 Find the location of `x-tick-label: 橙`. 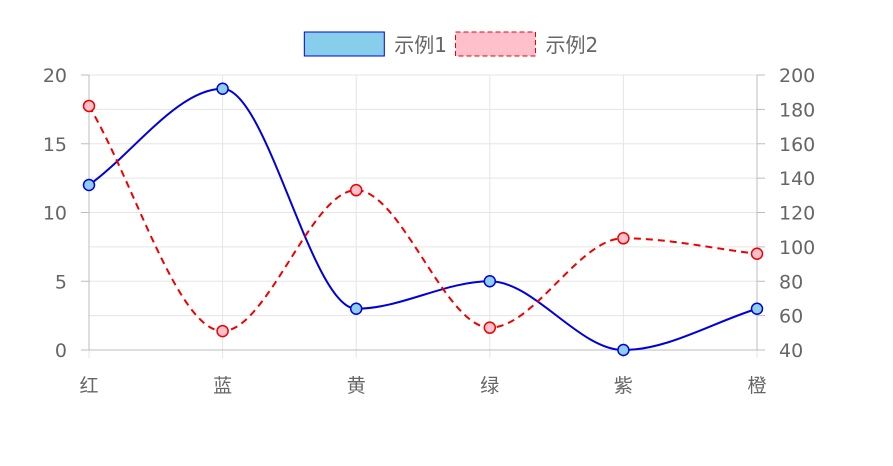

x-tick-label: 橙 is located at coordinates (756, 386).